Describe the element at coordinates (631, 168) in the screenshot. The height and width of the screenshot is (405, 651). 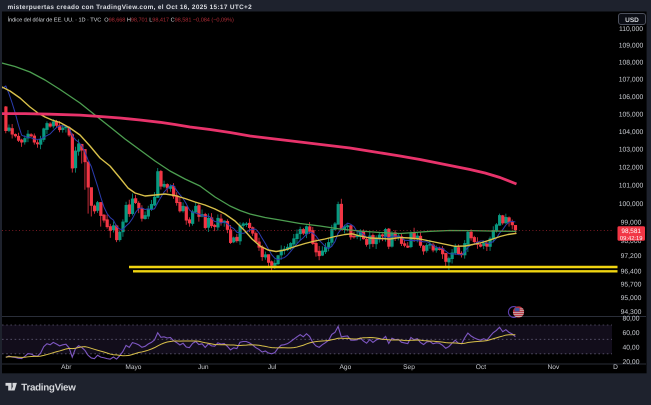
I see `svg-text: 102,000` at that location.